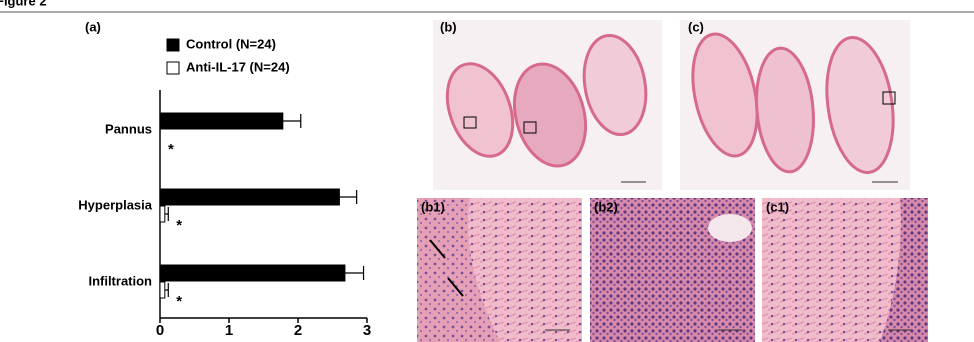 The image size is (974, 342). I want to click on image-b, so click(547, 105).